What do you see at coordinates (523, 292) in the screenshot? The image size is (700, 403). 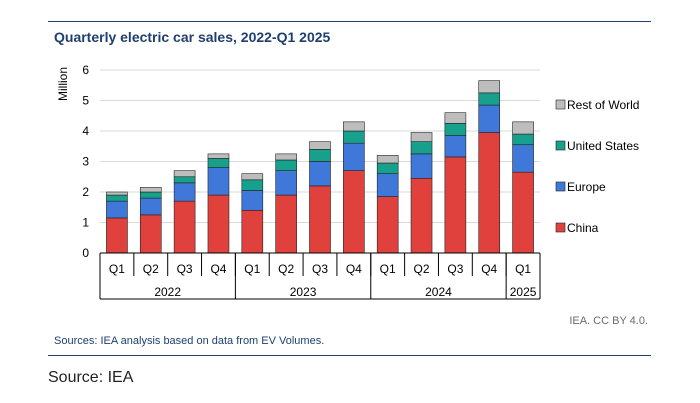 I see `group-label: 2025` at bounding box center [523, 292].